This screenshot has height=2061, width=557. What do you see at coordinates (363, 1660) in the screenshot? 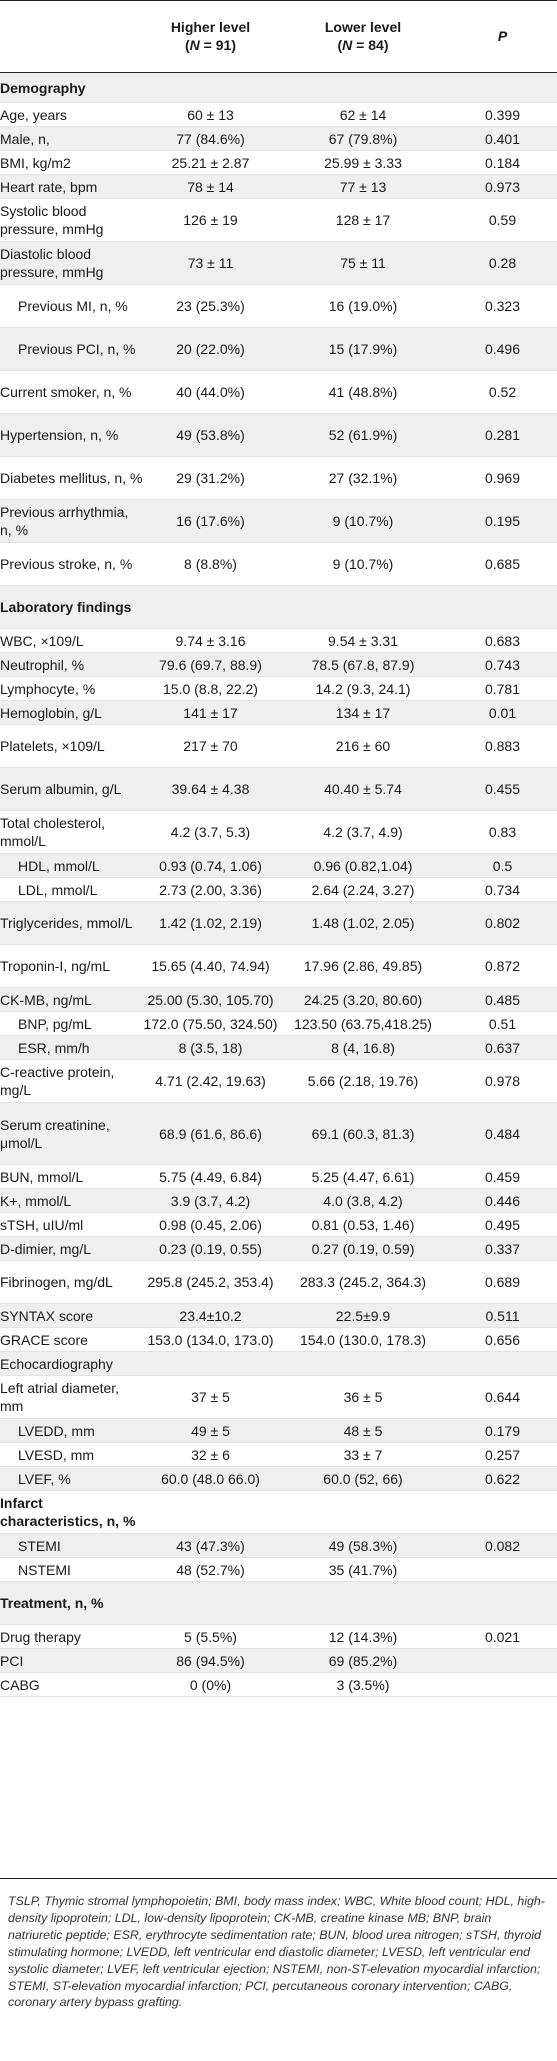
I see `lower-level-value: 69 (85.2%)` at bounding box center [363, 1660].